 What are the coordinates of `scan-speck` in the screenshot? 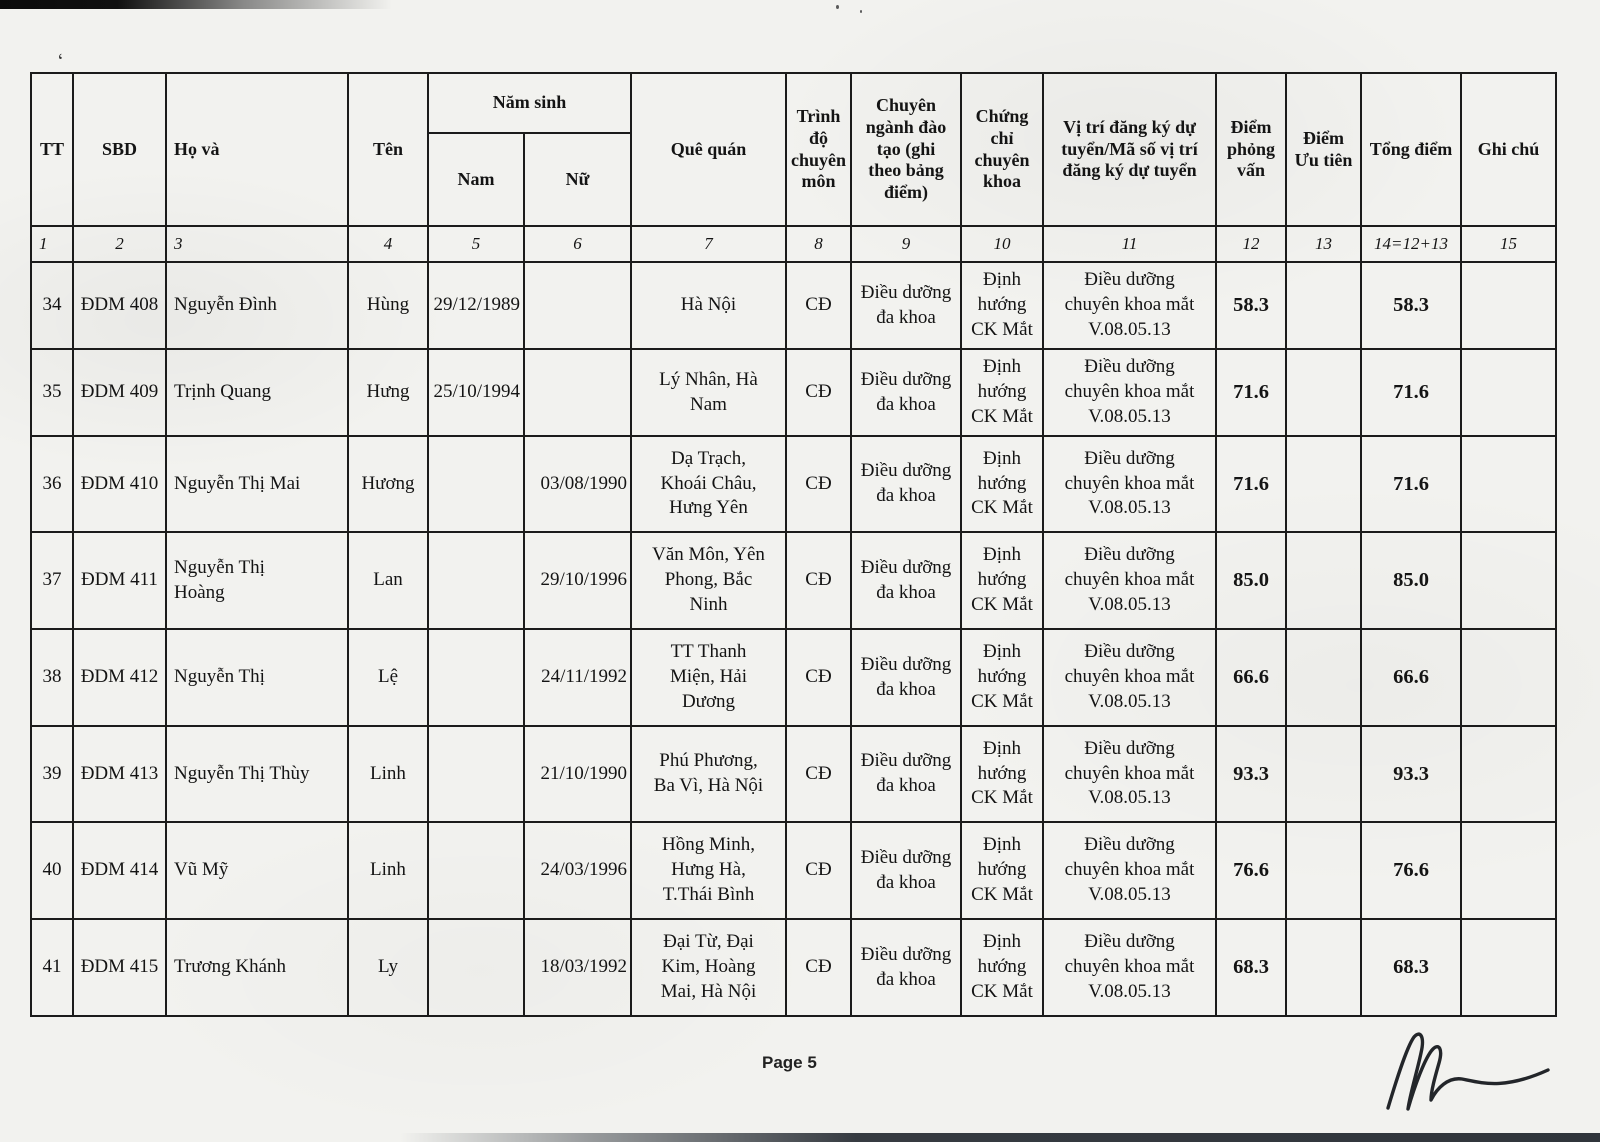 It's located at (861, 11).